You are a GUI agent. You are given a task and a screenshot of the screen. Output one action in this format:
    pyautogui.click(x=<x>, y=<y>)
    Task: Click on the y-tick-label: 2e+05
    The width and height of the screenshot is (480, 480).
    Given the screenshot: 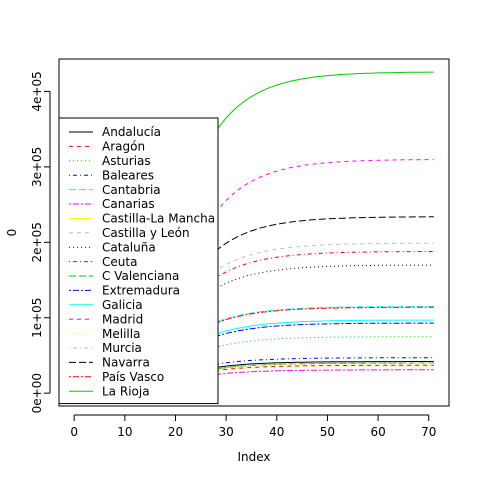 What is the action you would take?
    pyautogui.click(x=37, y=242)
    